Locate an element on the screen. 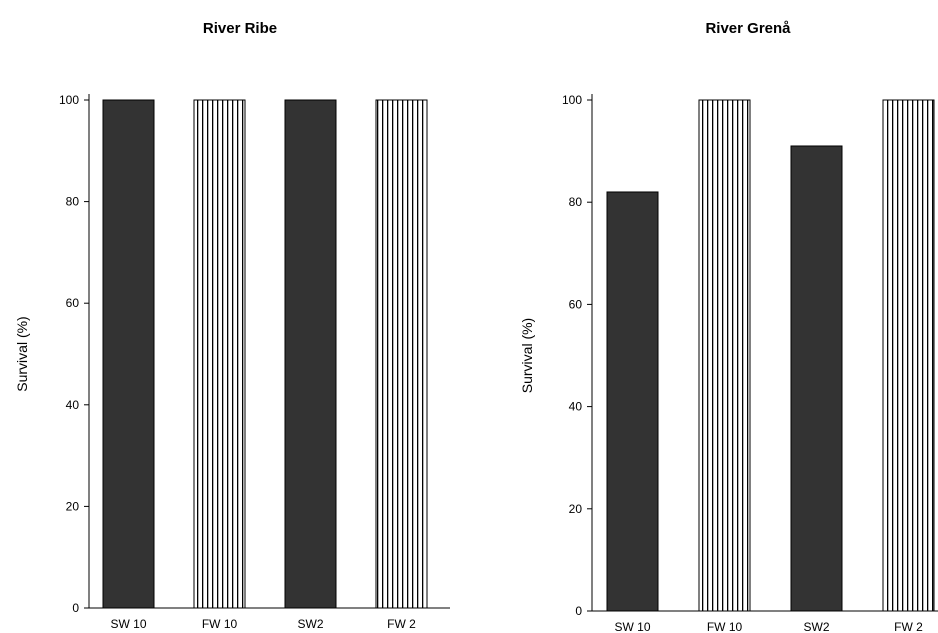 This screenshot has height=633, width=938. chart-title: River Grenå is located at coordinates (748, 28).